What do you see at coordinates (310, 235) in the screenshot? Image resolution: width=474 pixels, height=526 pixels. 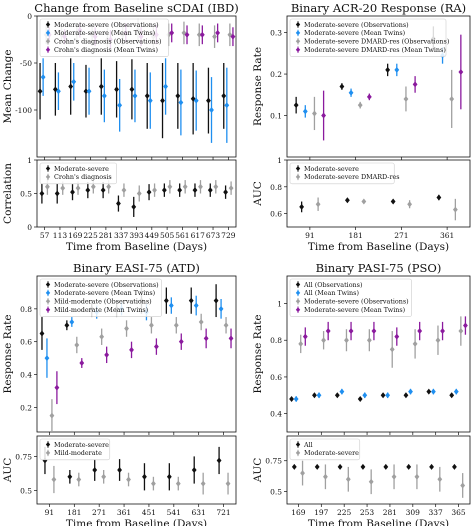 I see `chart-1-bottom-xtick-label-0: 91` at bounding box center [310, 235].